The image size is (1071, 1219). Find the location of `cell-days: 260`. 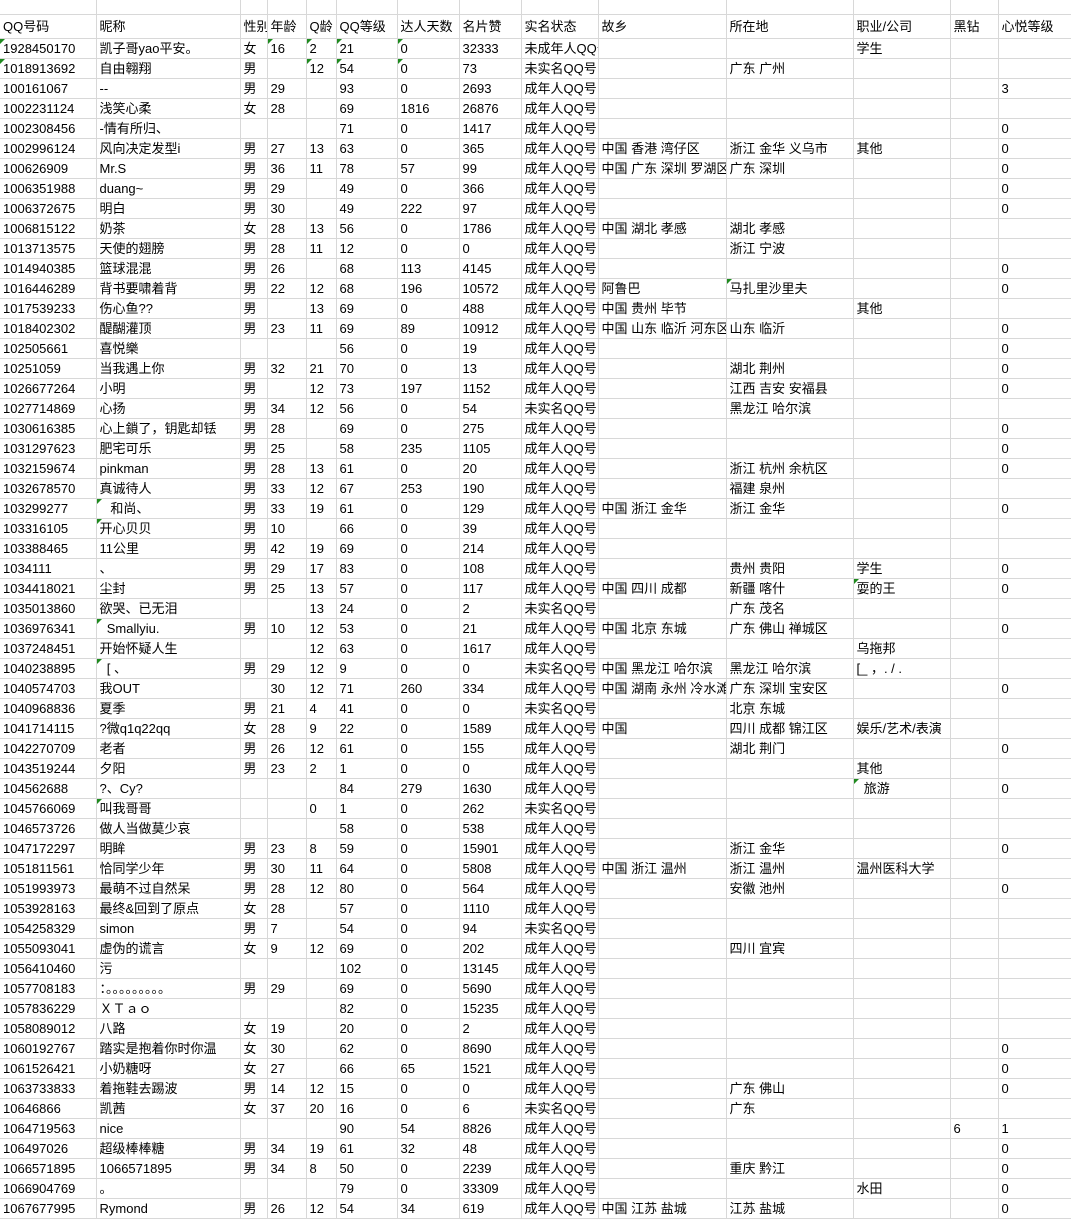

cell-days: 260 is located at coordinates (428, 688).